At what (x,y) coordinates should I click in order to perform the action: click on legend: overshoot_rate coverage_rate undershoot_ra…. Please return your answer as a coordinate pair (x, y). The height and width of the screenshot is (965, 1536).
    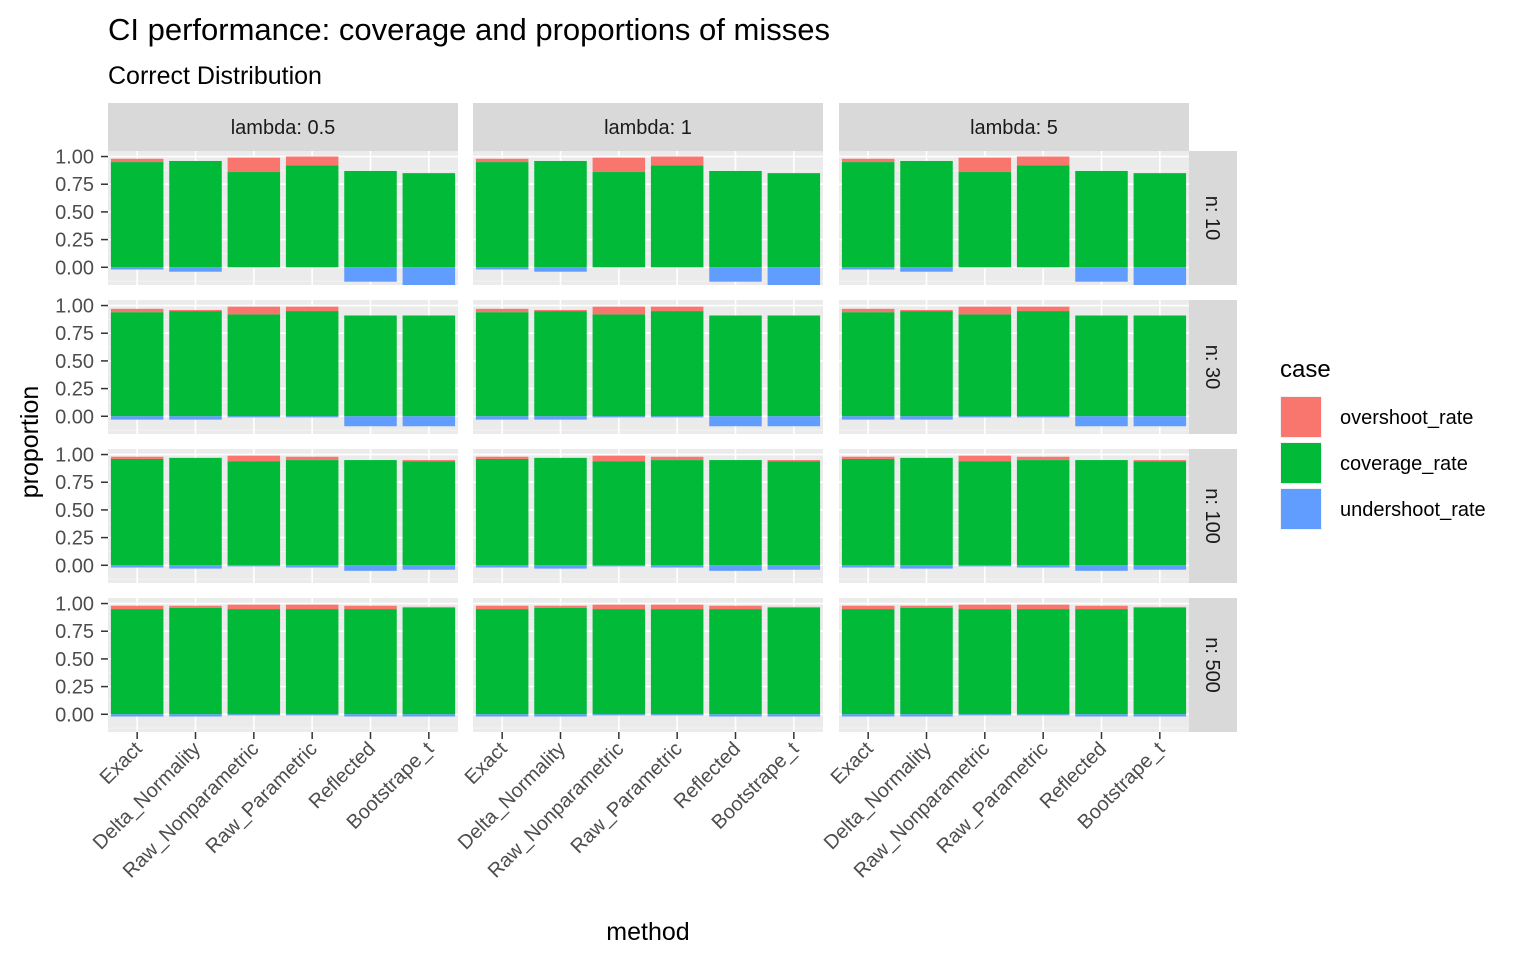
    Looking at the image, I should click on (1383, 463).